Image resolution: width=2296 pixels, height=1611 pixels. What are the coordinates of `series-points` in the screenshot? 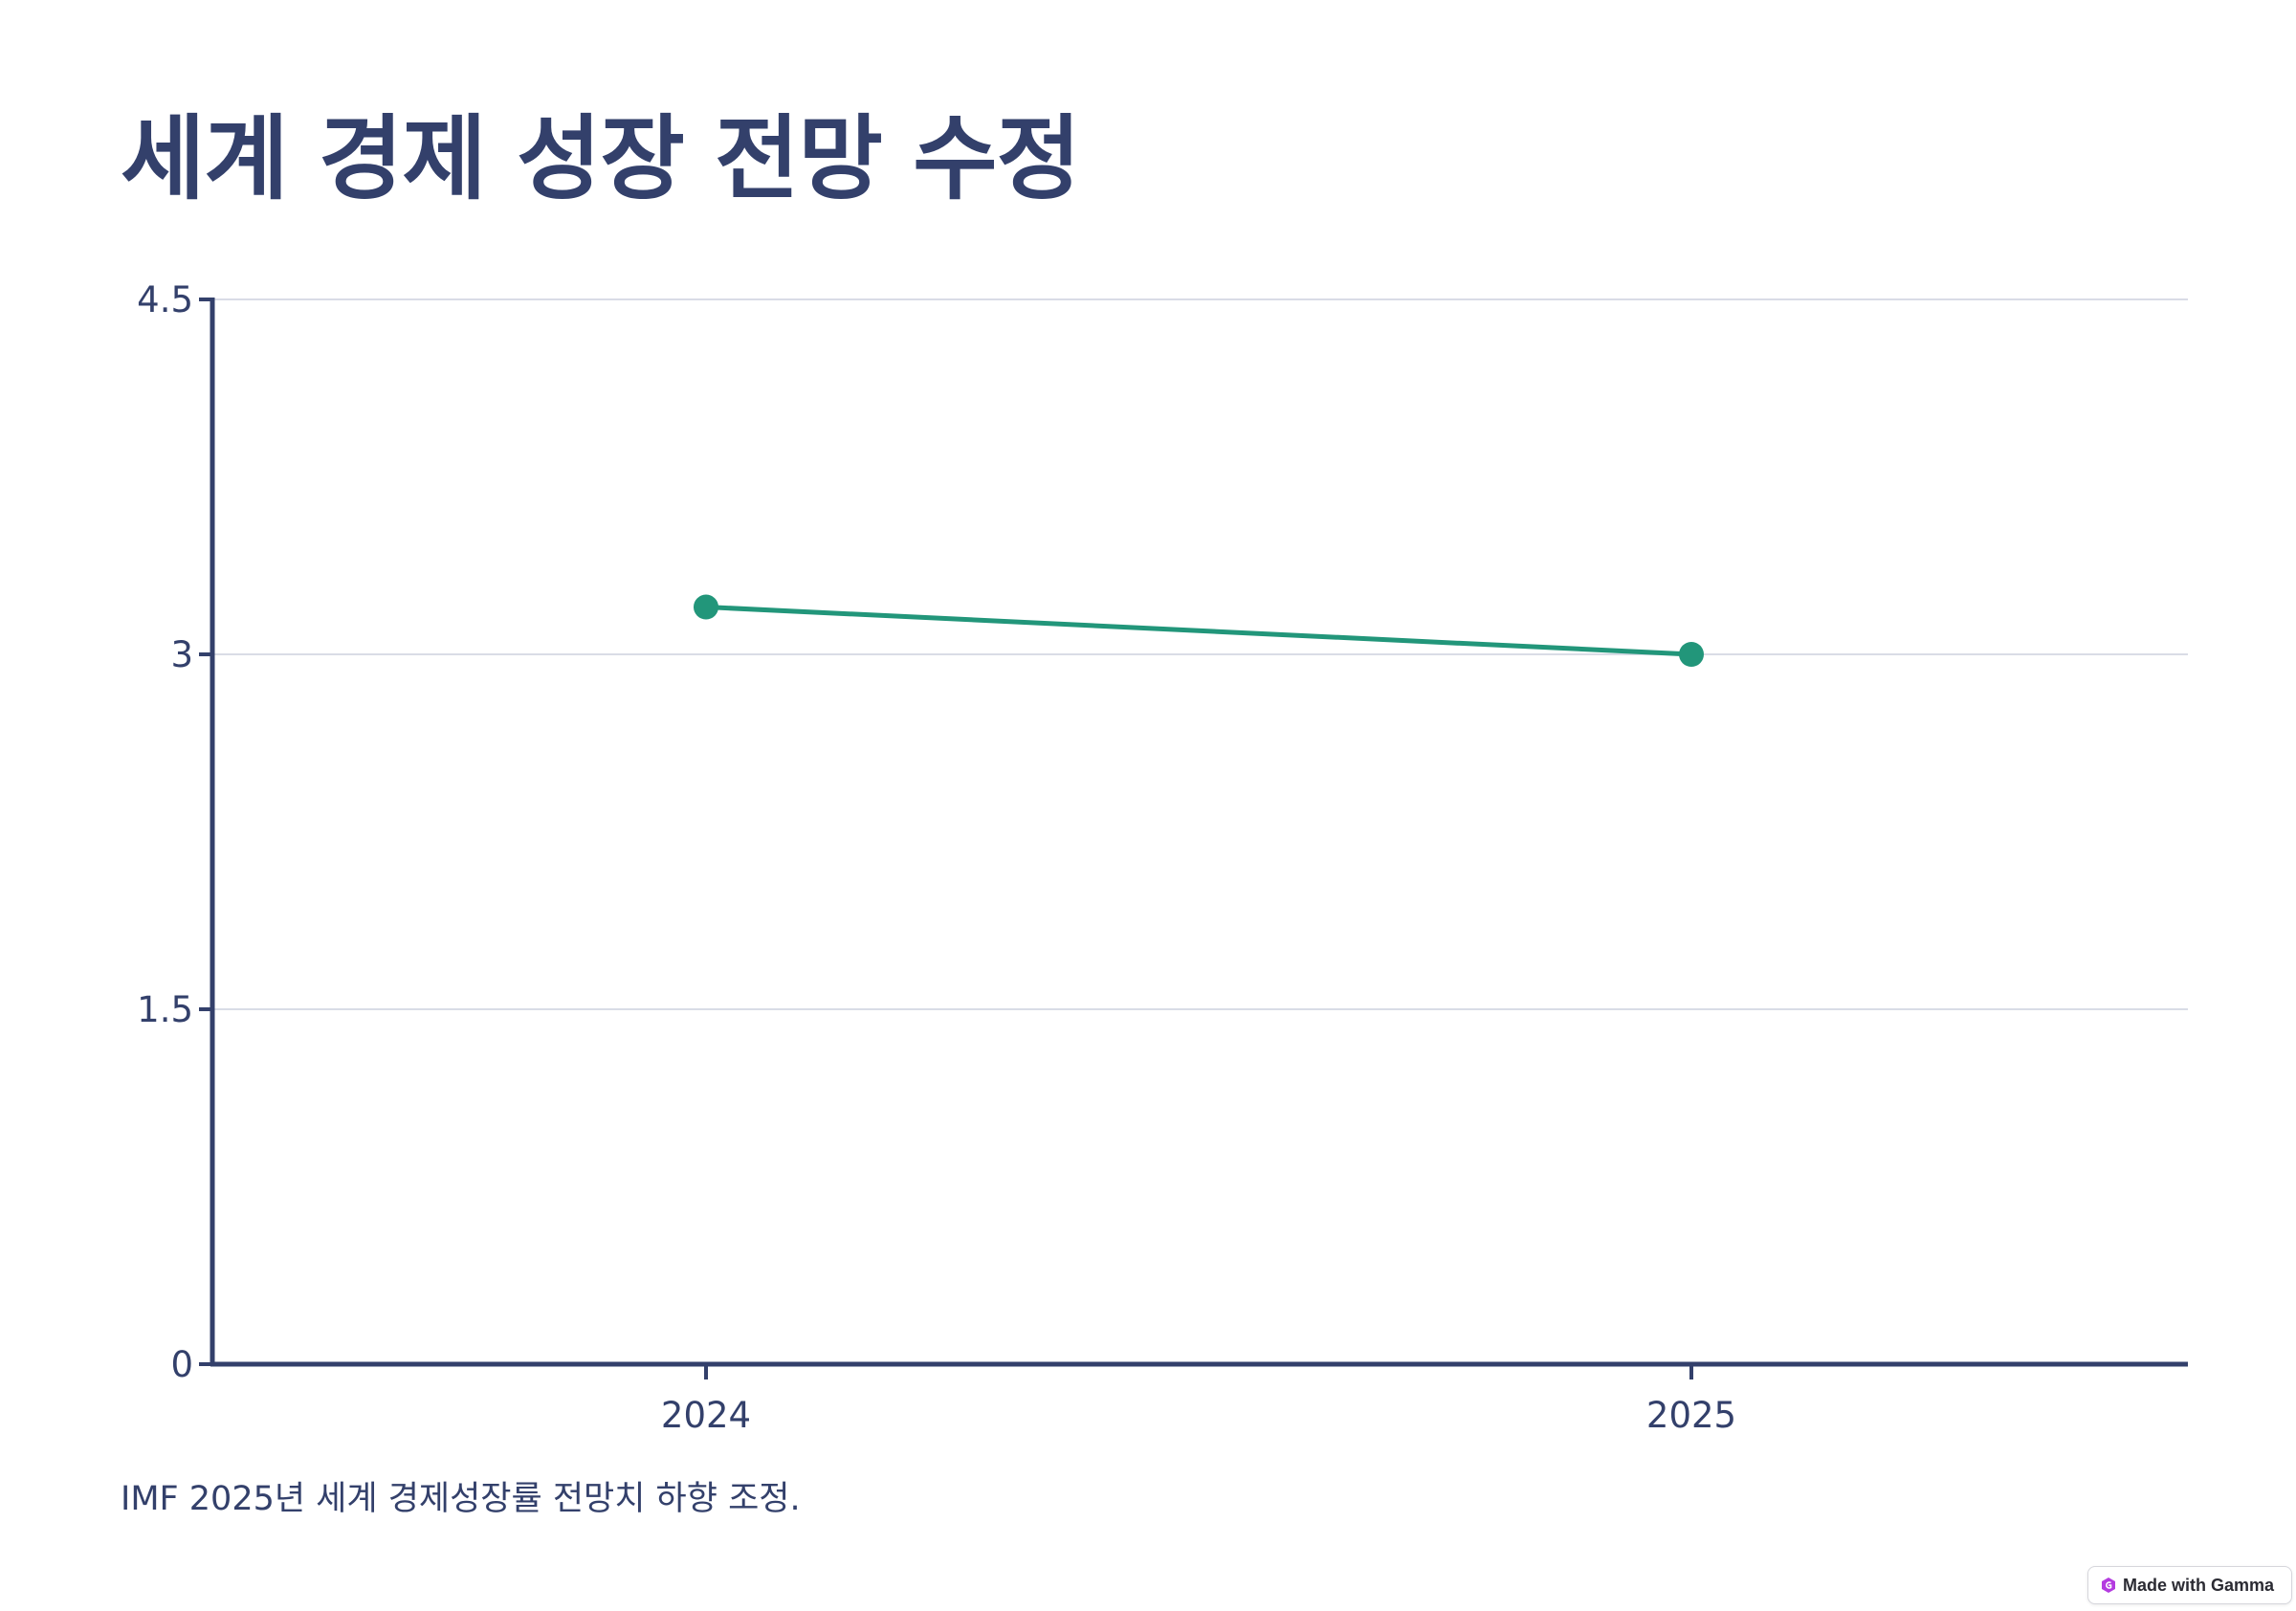 It's located at (1199, 630).